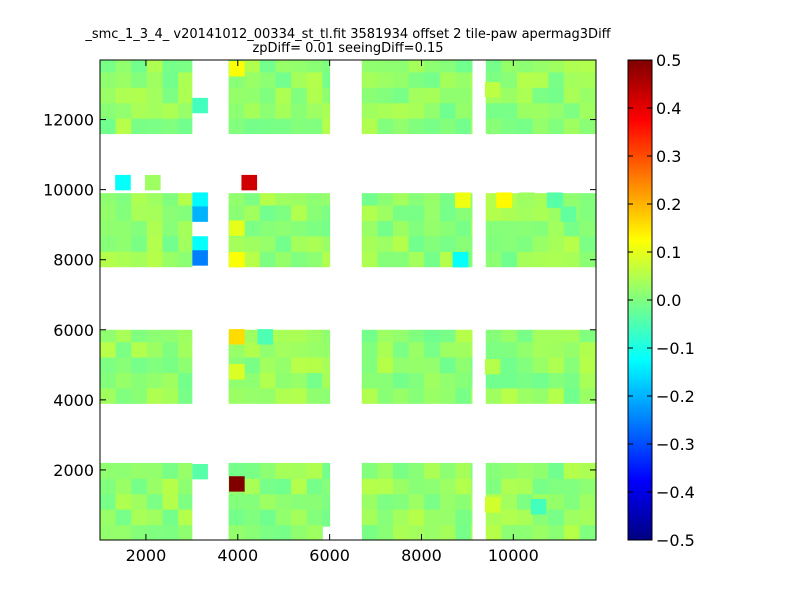 The image size is (800, 600). What do you see at coordinates (513, 555) in the screenshot?
I see `x-tick-label: 10000` at bounding box center [513, 555].